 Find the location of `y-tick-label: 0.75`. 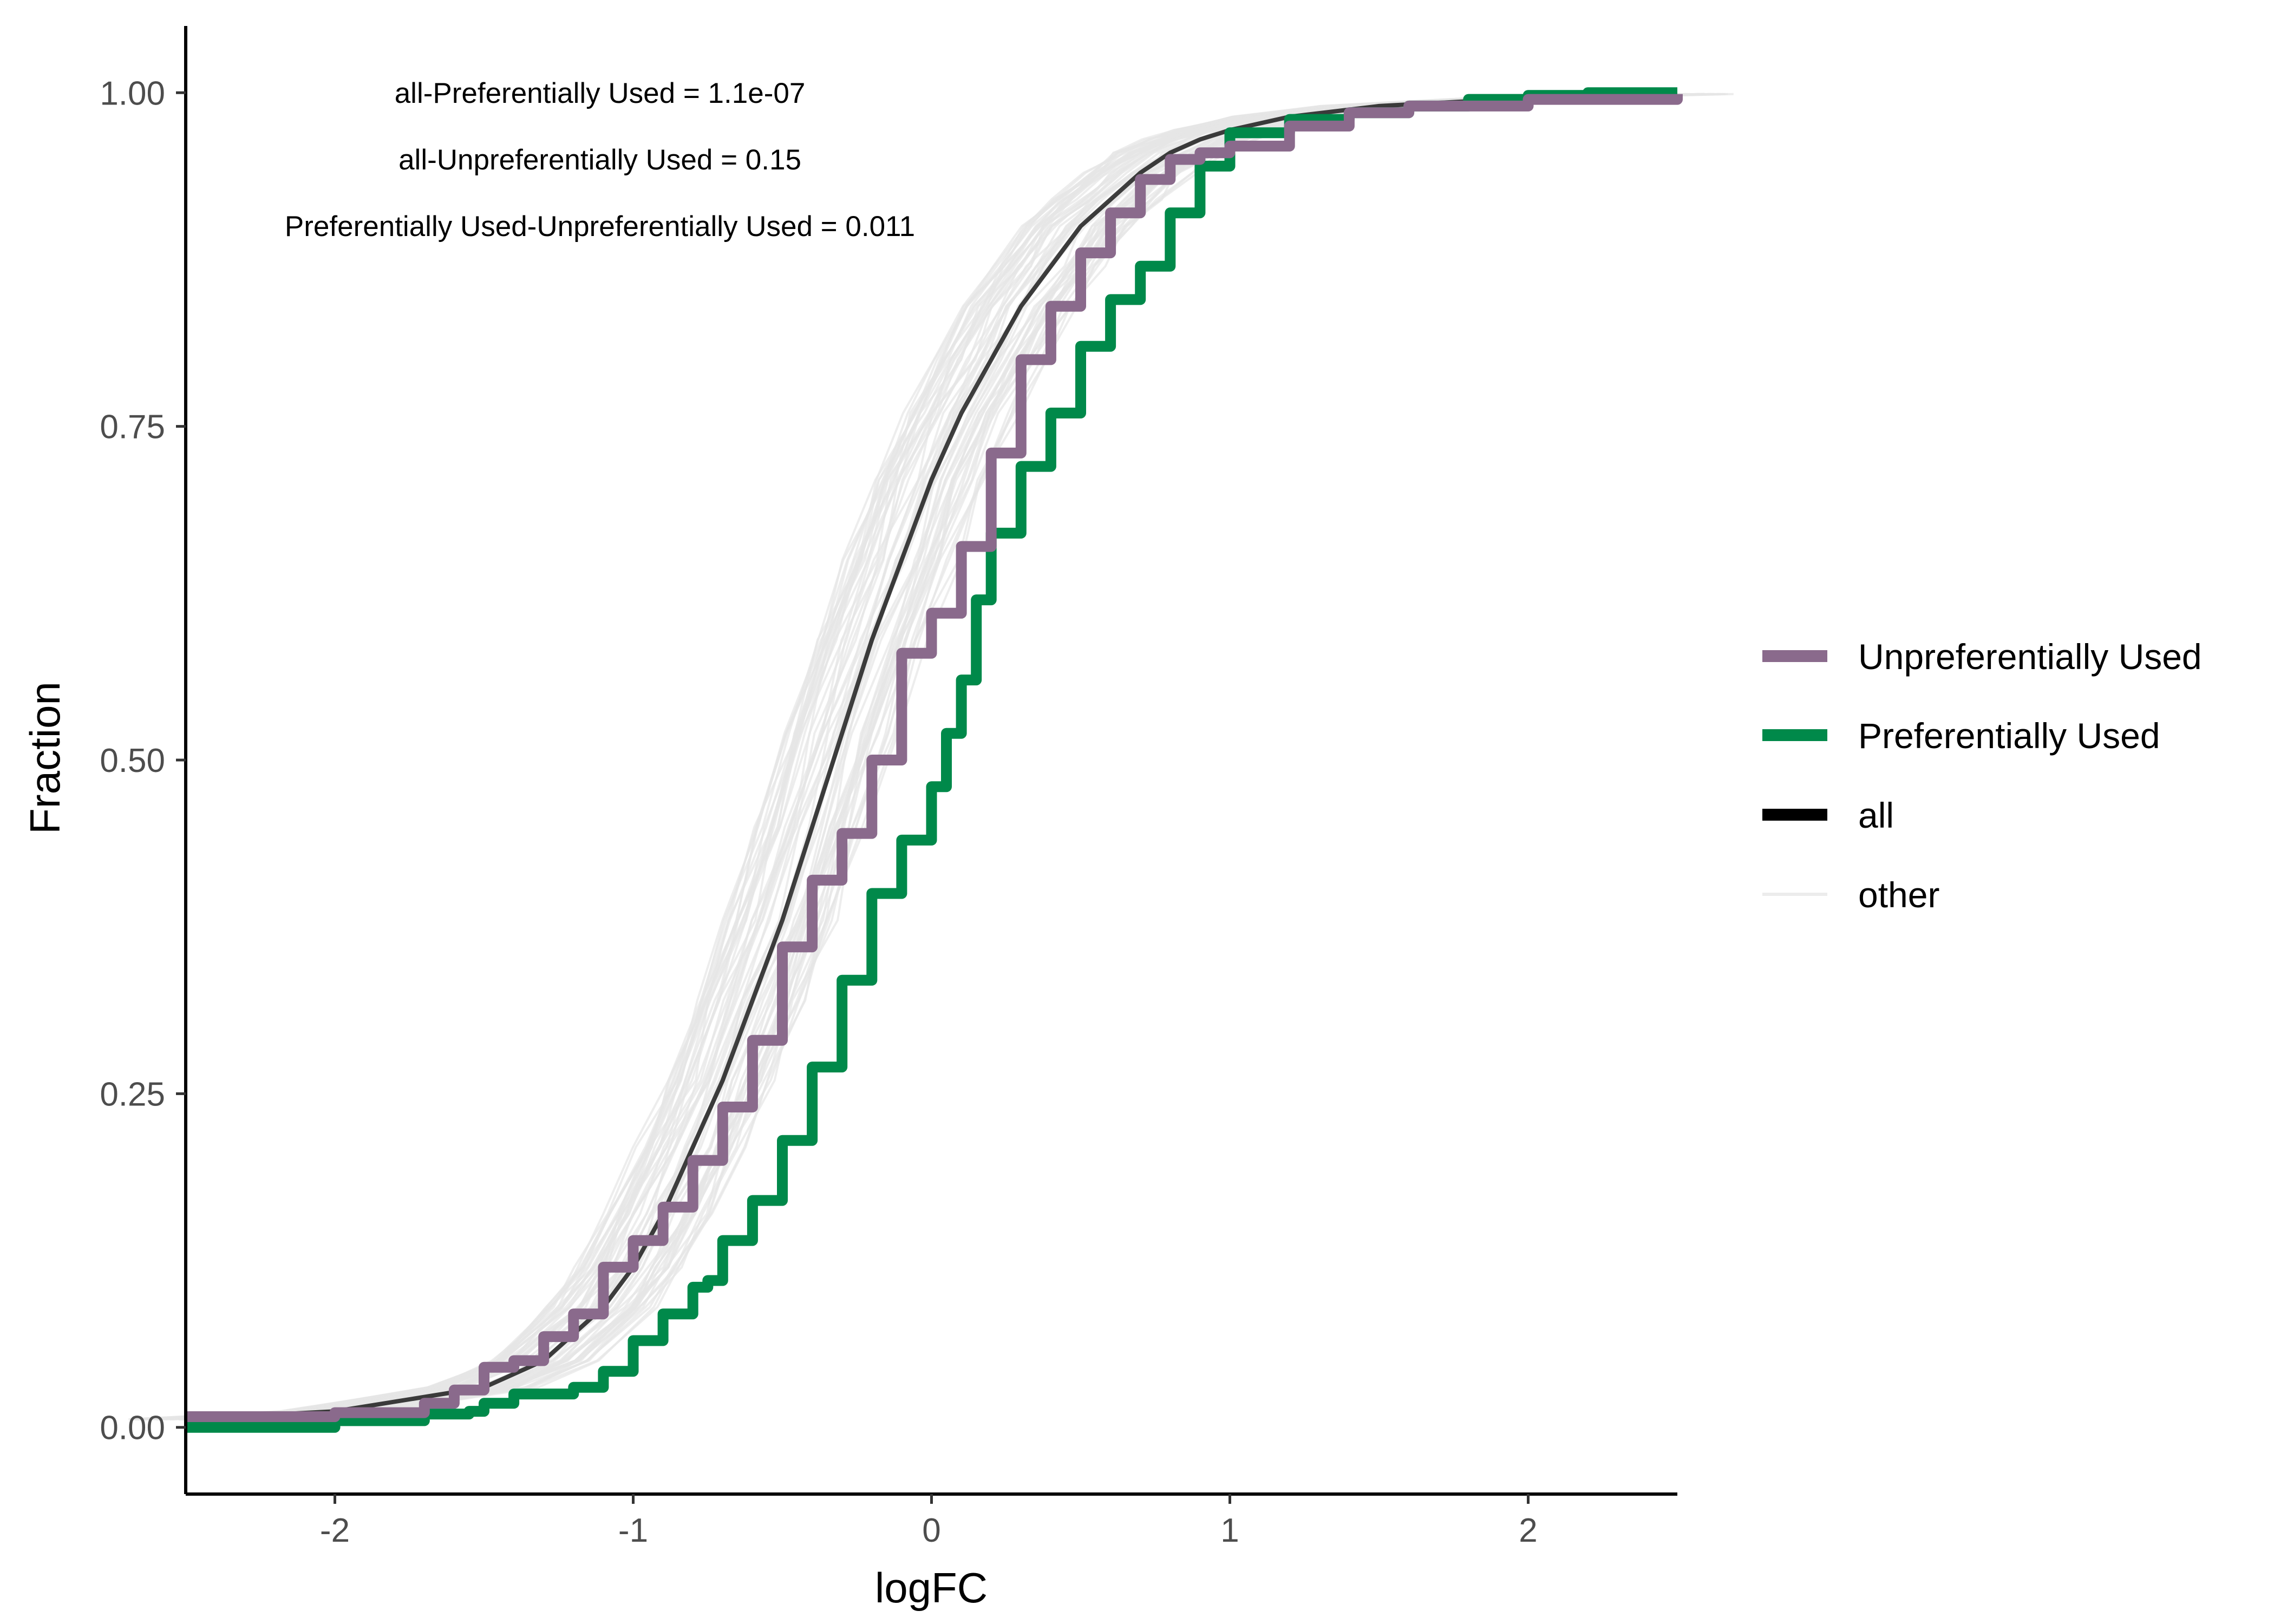

y-tick-label: 0.75 is located at coordinates (132, 427).